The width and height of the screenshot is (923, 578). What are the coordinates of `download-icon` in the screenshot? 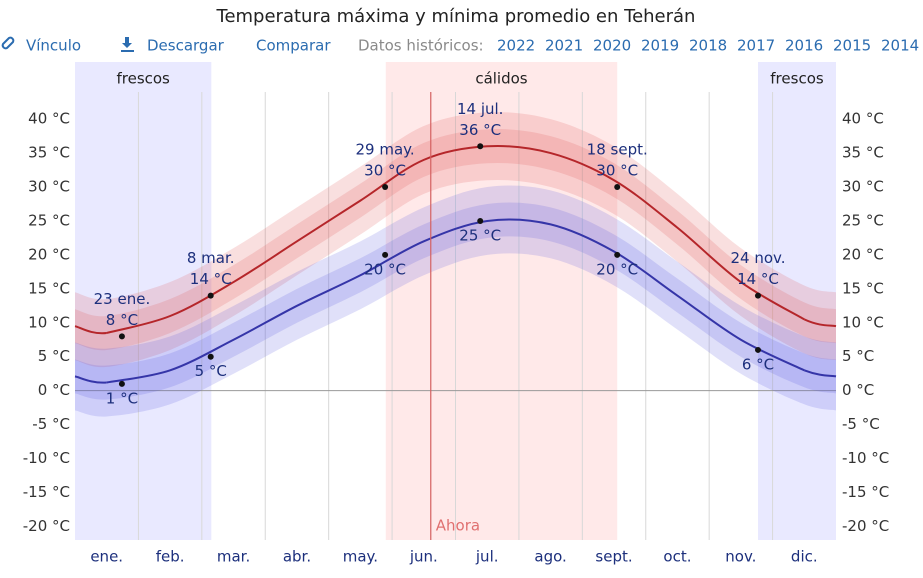 It's located at (127, 44).